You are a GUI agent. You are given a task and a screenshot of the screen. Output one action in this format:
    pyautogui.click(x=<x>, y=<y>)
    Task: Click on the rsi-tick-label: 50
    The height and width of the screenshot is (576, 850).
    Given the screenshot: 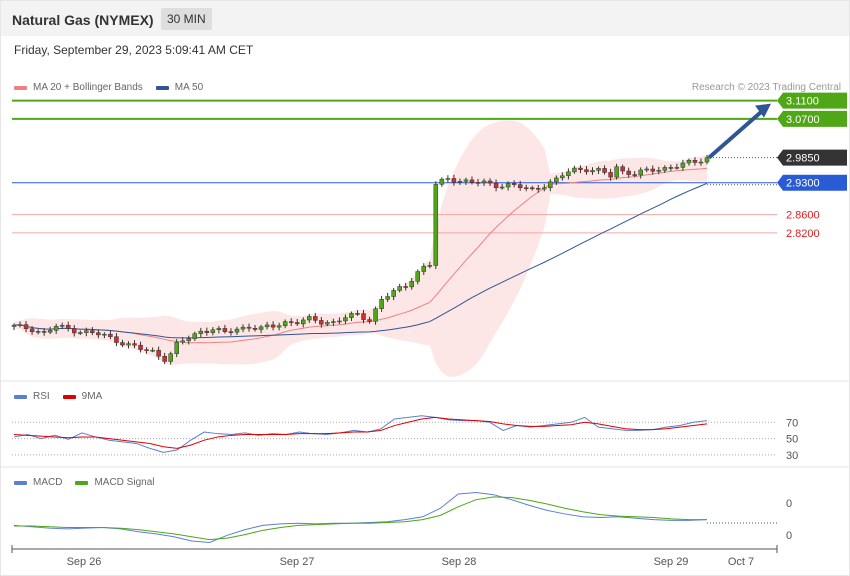 What is the action you would take?
    pyautogui.click(x=792, y=440)
    